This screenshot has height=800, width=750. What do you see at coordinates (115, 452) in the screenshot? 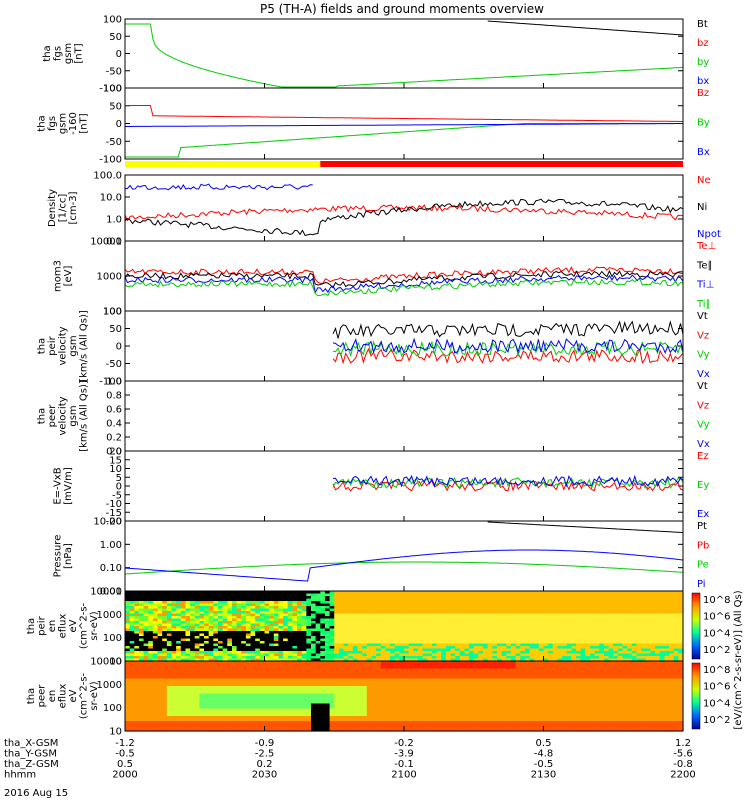
I see `ytick-label: 20` at bounding box center [115, 452].